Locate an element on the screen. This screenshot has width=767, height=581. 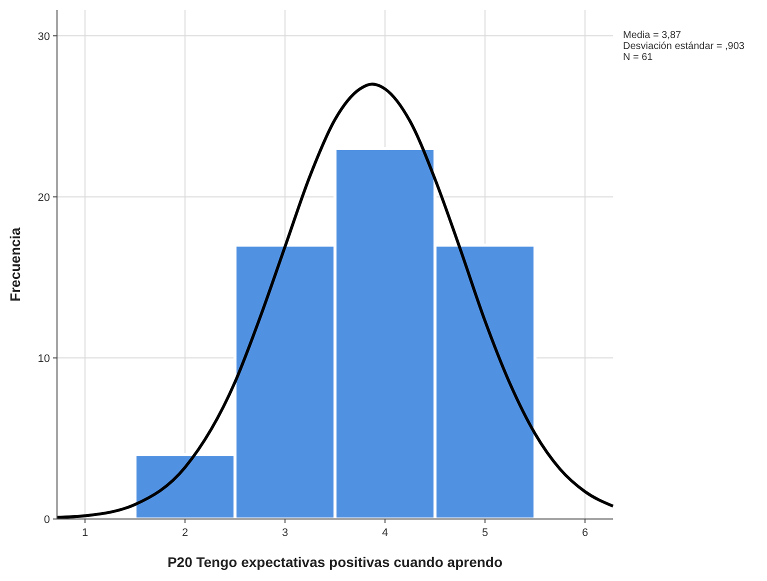
y-tick-label: 20 is located at coordinates (44, 198).